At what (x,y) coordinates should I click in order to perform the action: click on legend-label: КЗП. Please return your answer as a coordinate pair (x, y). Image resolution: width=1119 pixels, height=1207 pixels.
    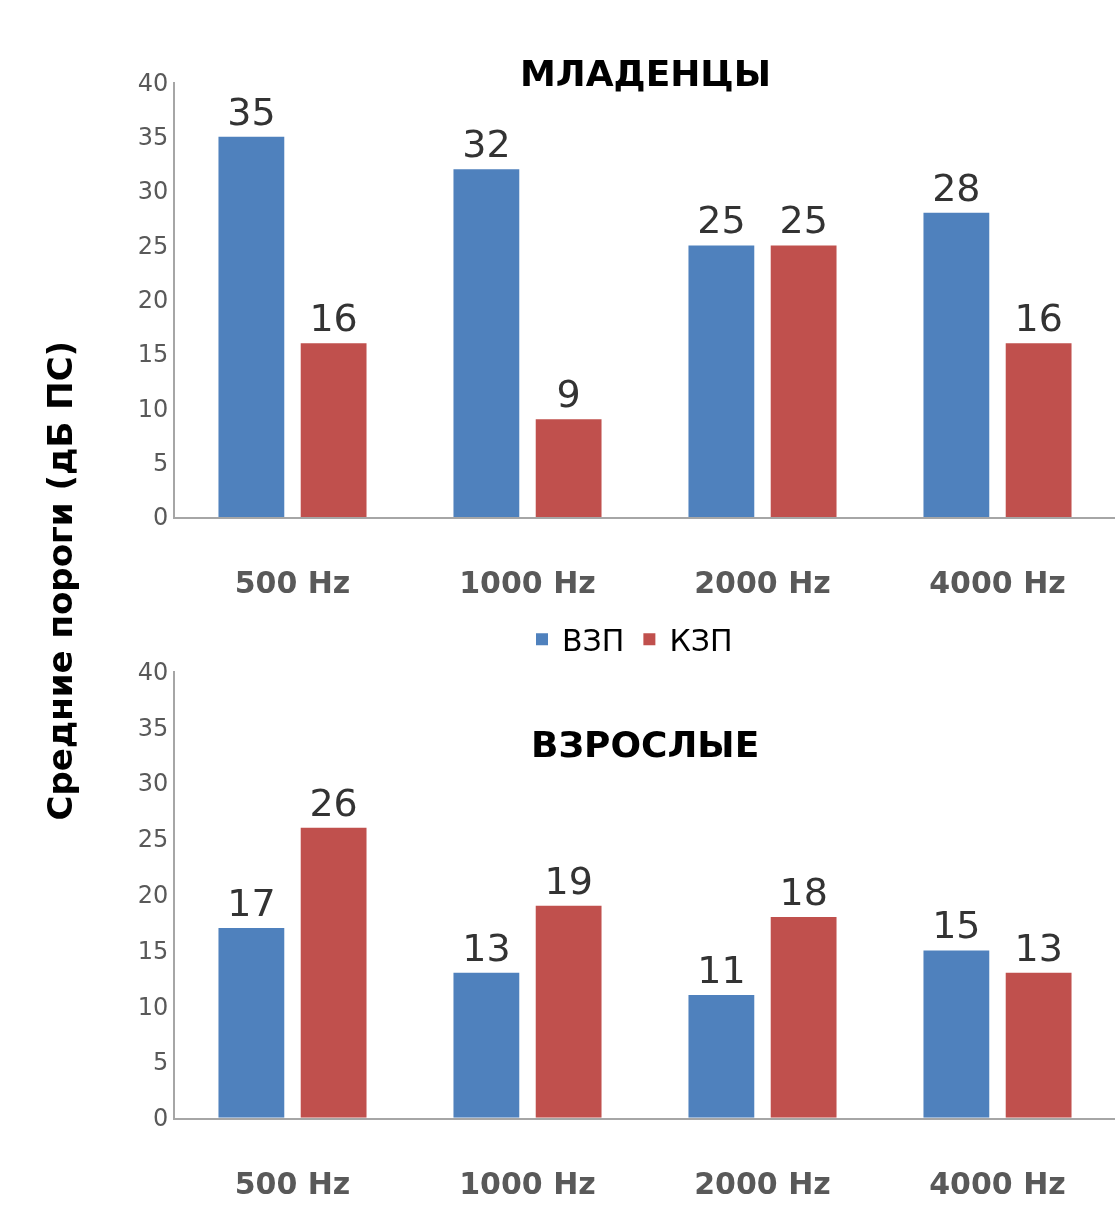
    Looking at the image, I should click on (701, 640).